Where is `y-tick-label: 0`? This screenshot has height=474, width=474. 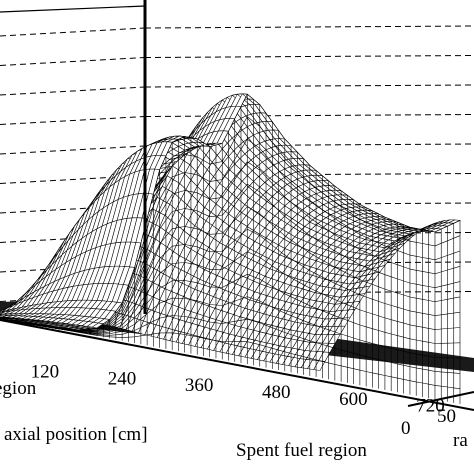
y-tick-label: 0 is located at coordinates (406, 428).